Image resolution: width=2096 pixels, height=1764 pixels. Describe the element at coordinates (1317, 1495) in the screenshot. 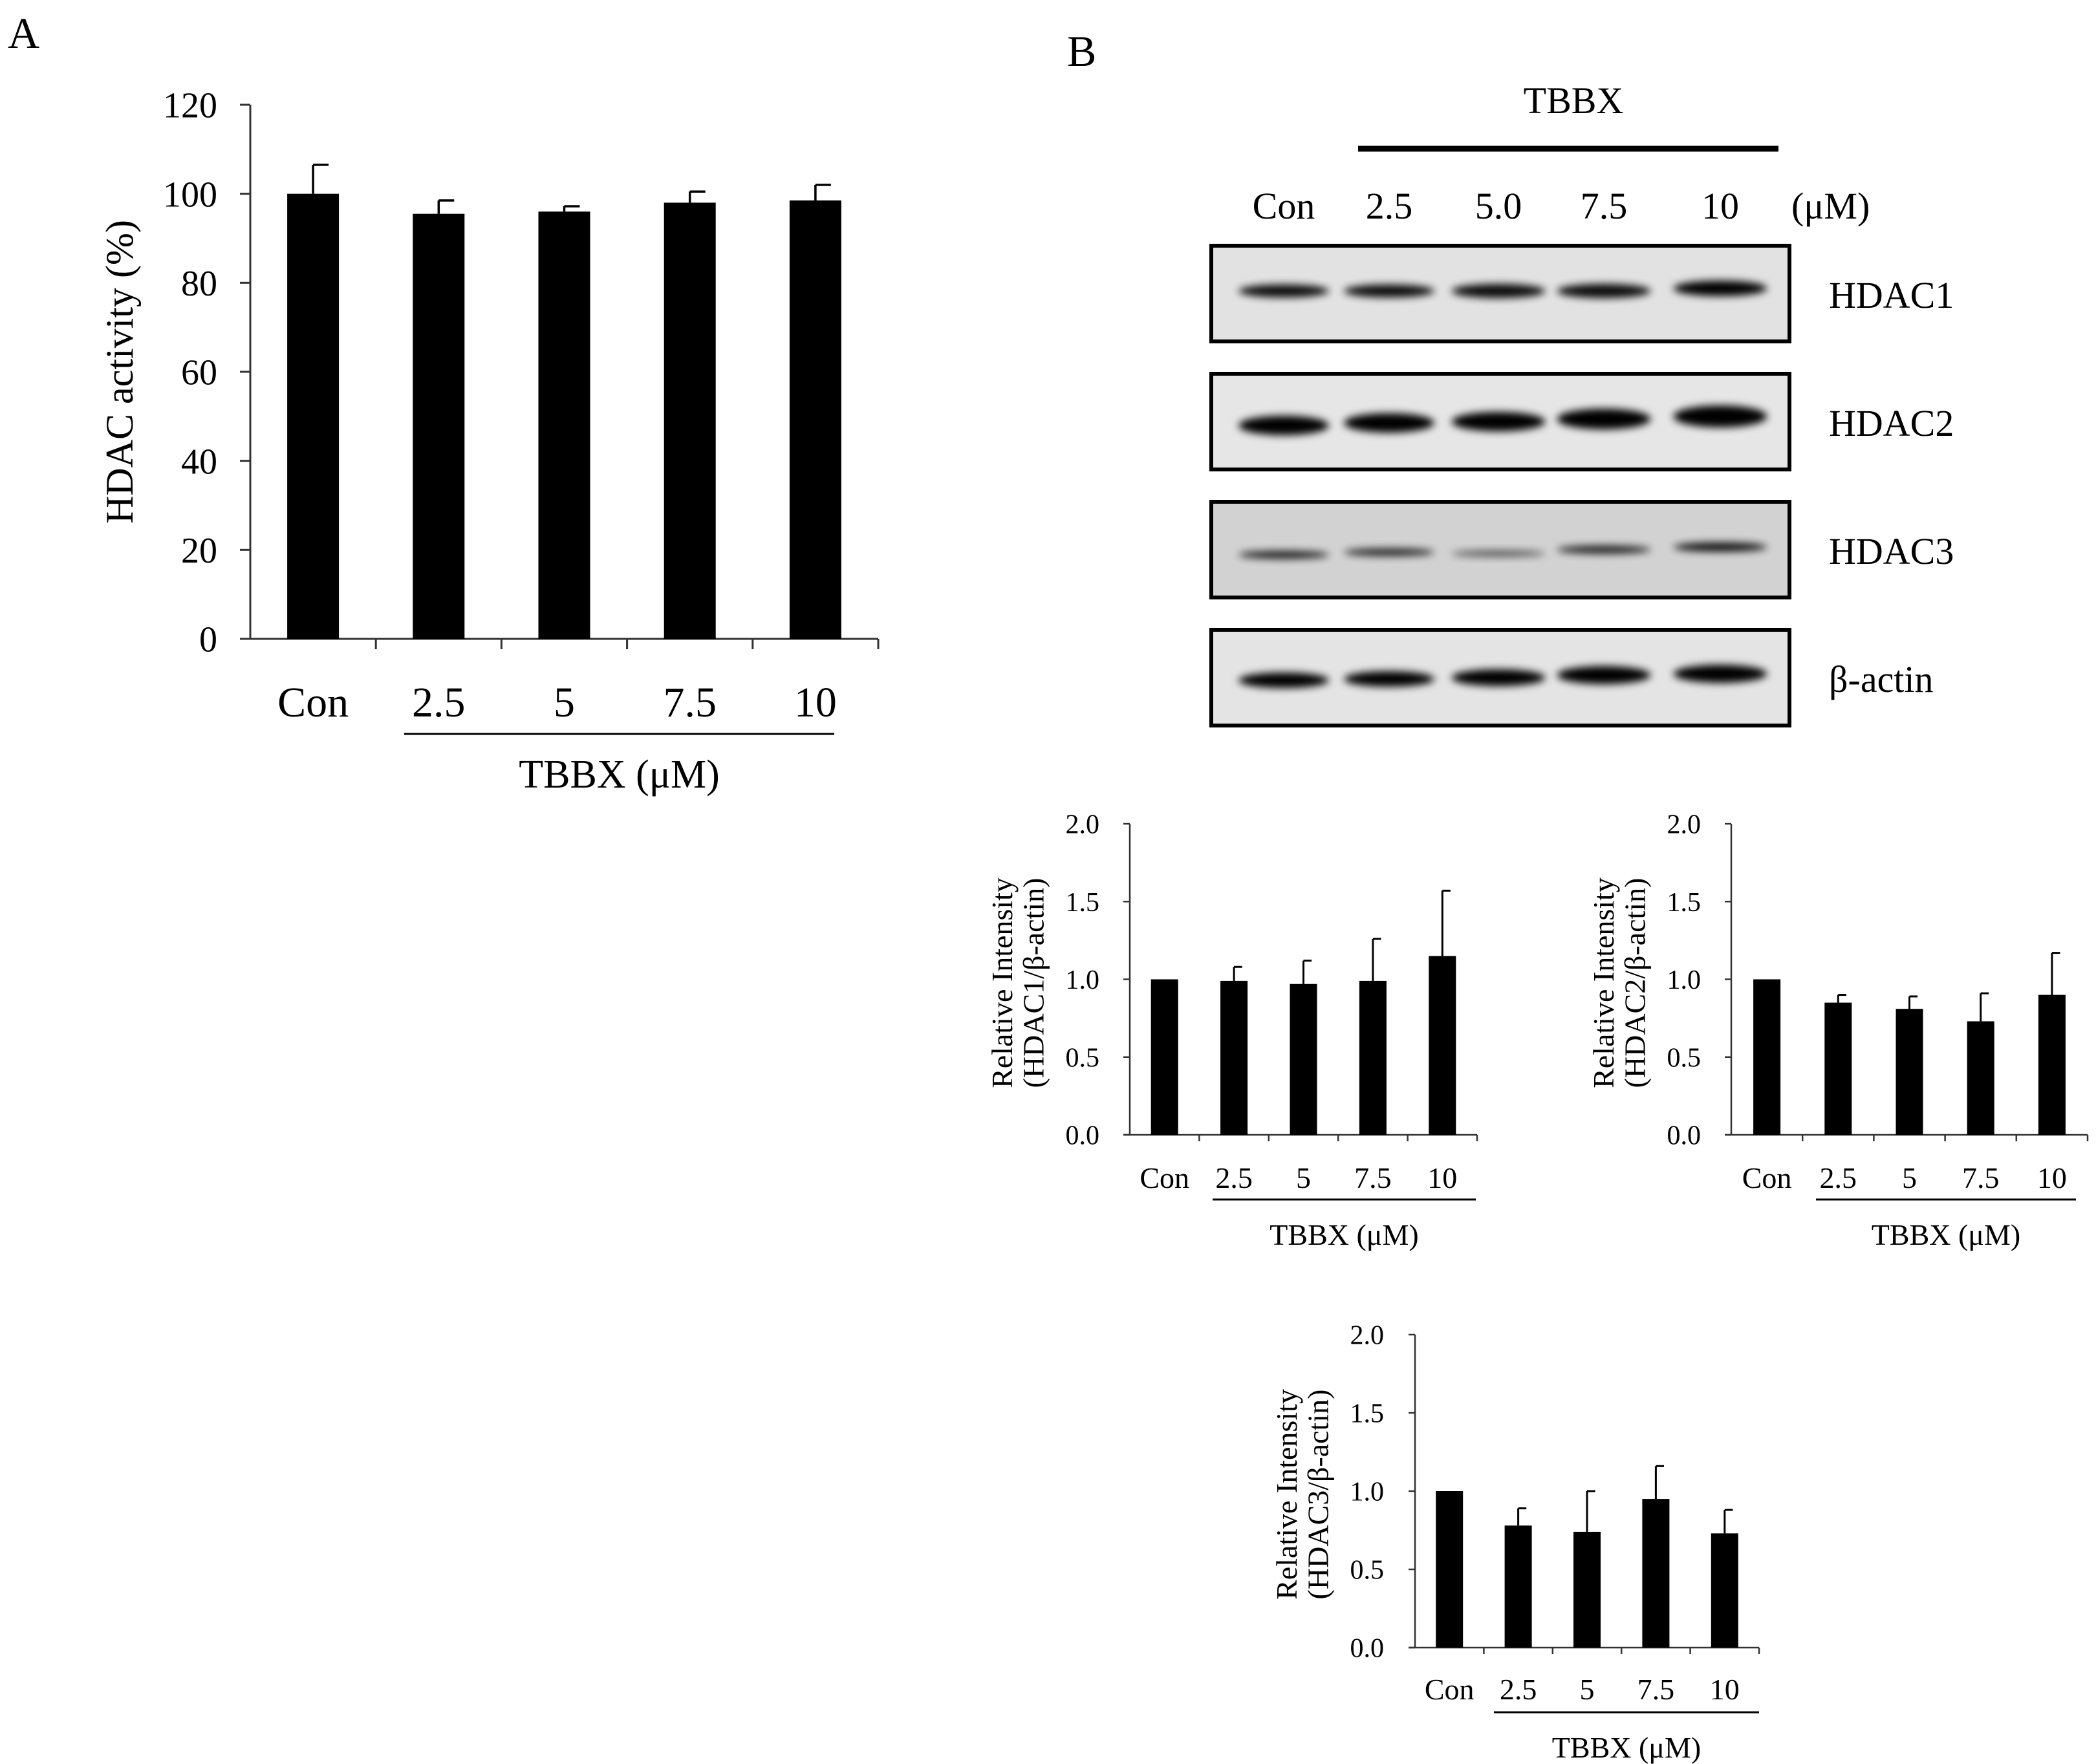

I see `y-axis-label-line: (HDAC3/β-actin)` at that location.